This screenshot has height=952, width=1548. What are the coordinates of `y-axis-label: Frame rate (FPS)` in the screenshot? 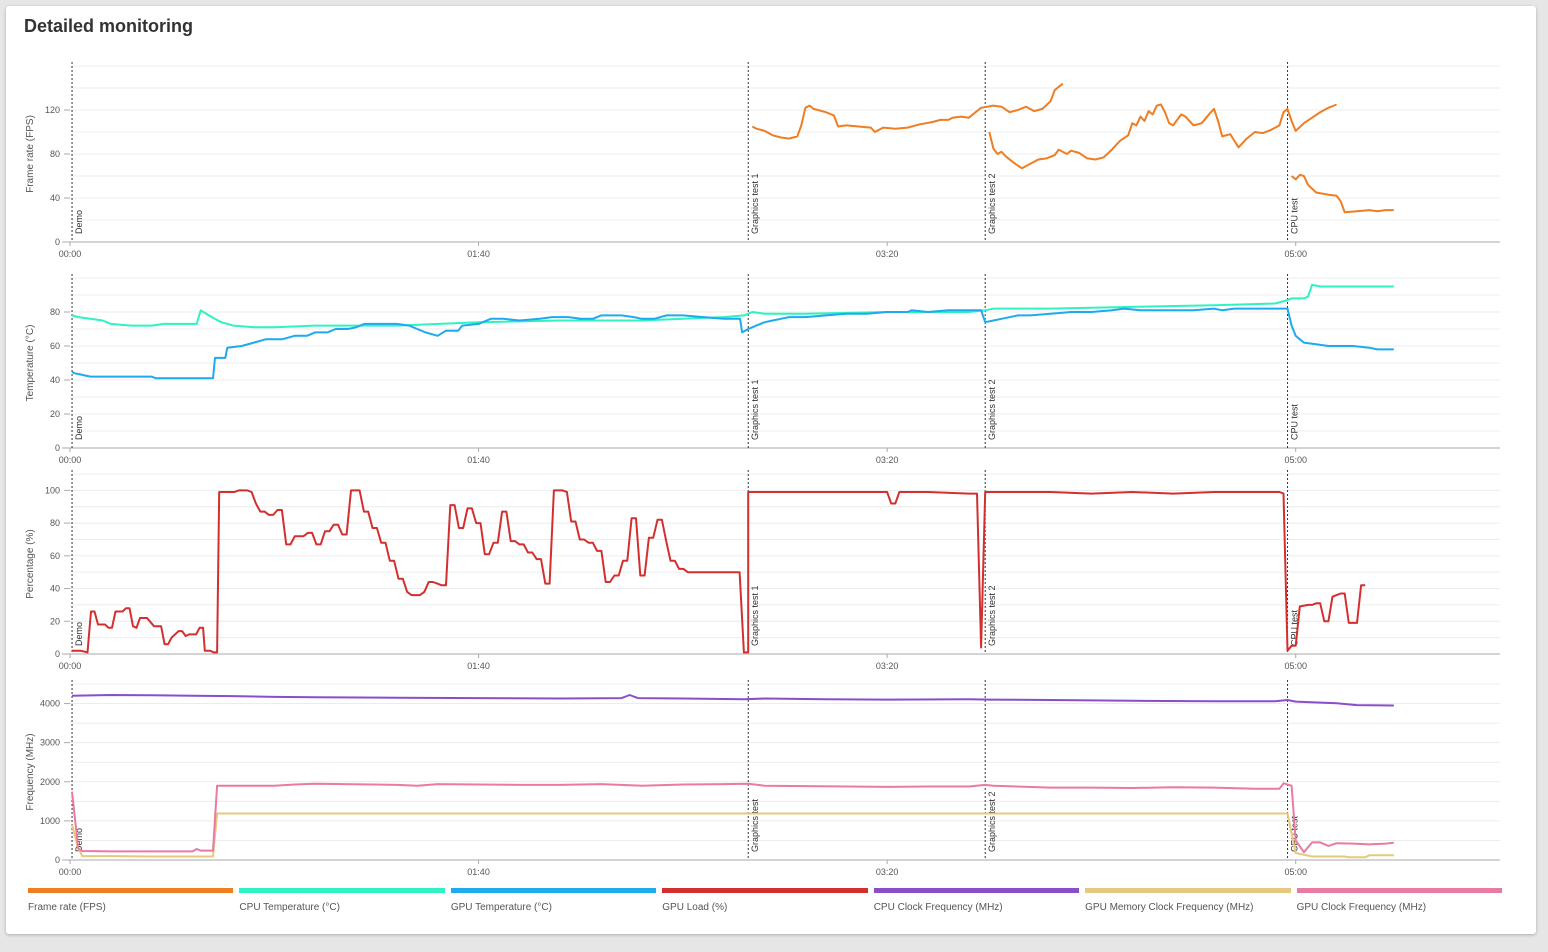 It's located at (30, 154).